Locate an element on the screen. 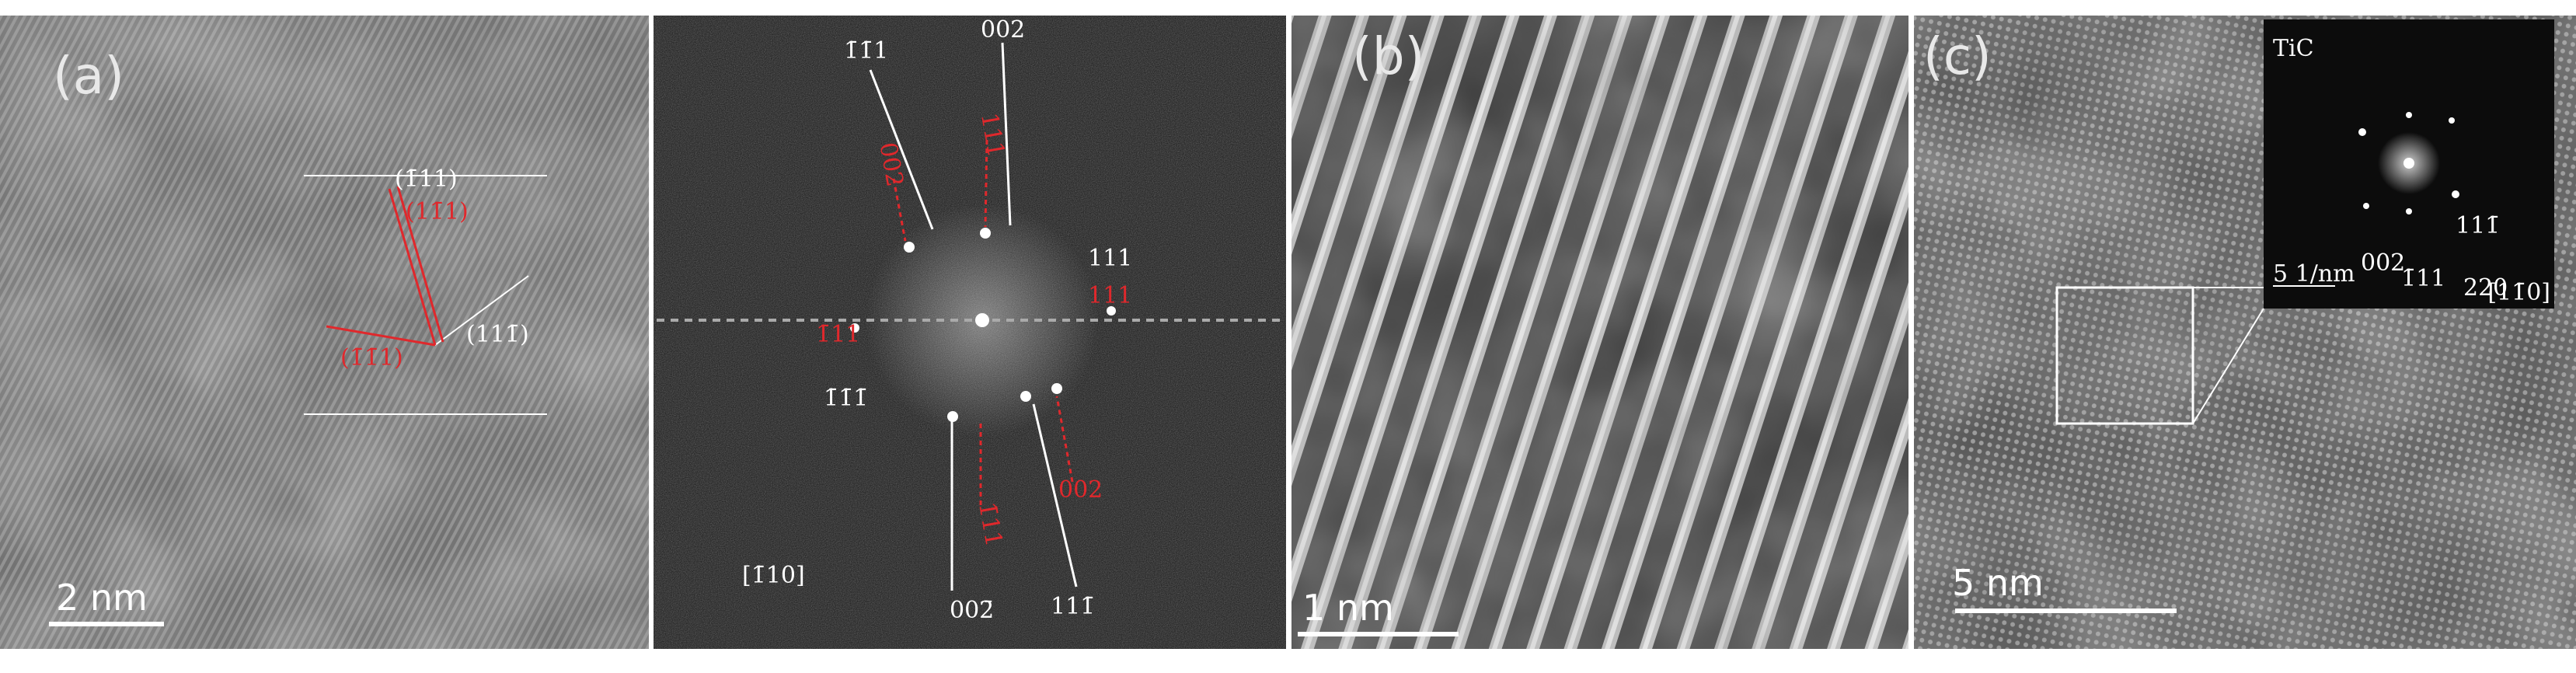 The height and width of the screenshot is (673, 2576). annotation: (1̄1̄1) is located at coordinates (371, 358).